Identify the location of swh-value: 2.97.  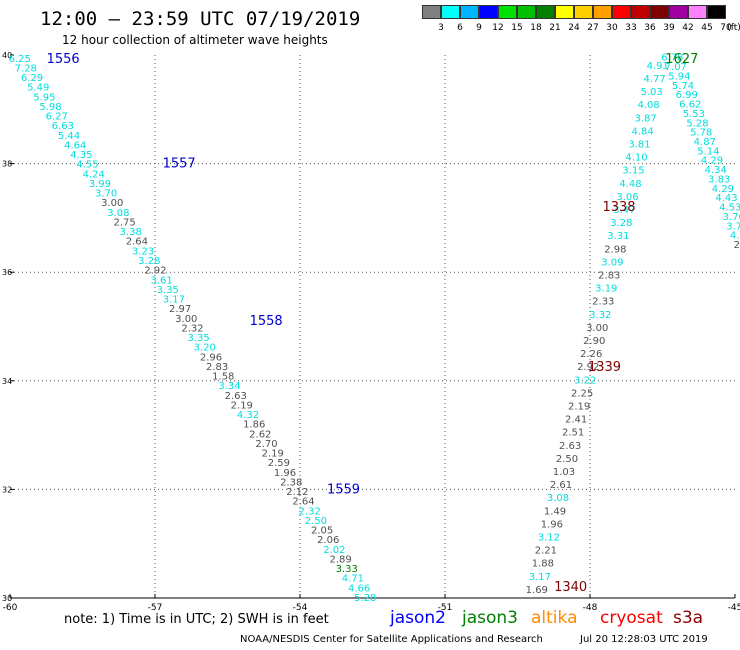
(180, 309).